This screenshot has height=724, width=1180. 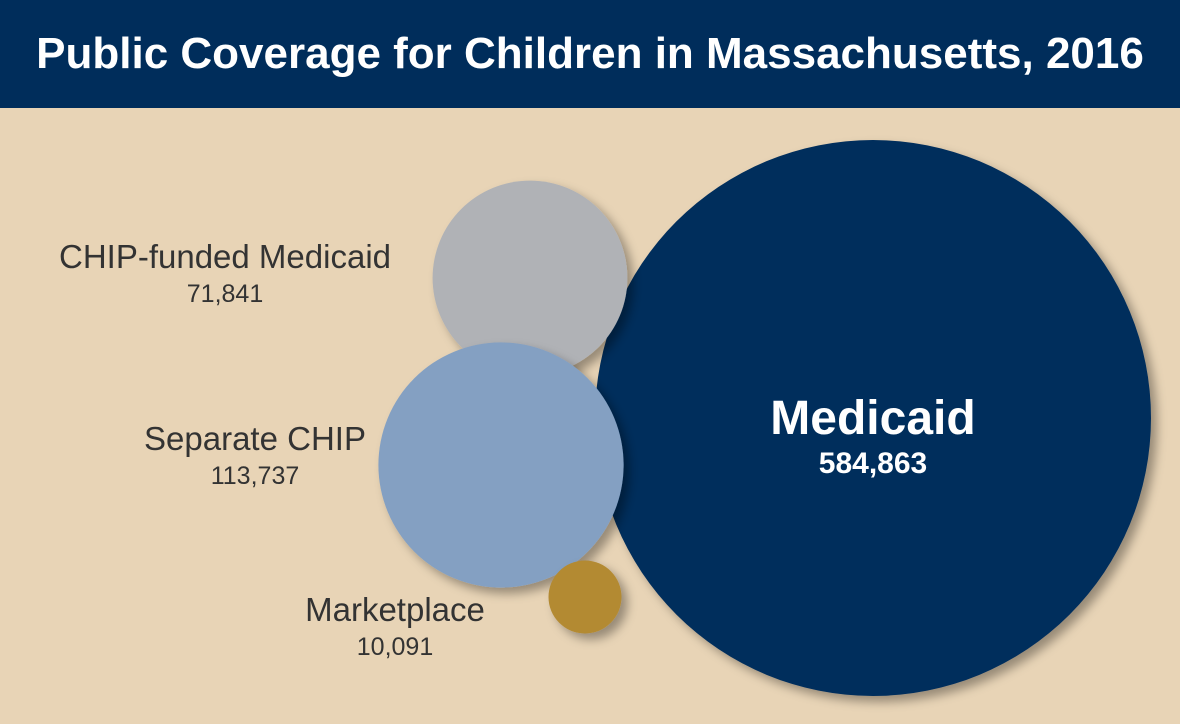 What do you see at coordinates (501, 465) in the screenshot?
I see `bubble-separate-chip` at bounding box center [501, 465].